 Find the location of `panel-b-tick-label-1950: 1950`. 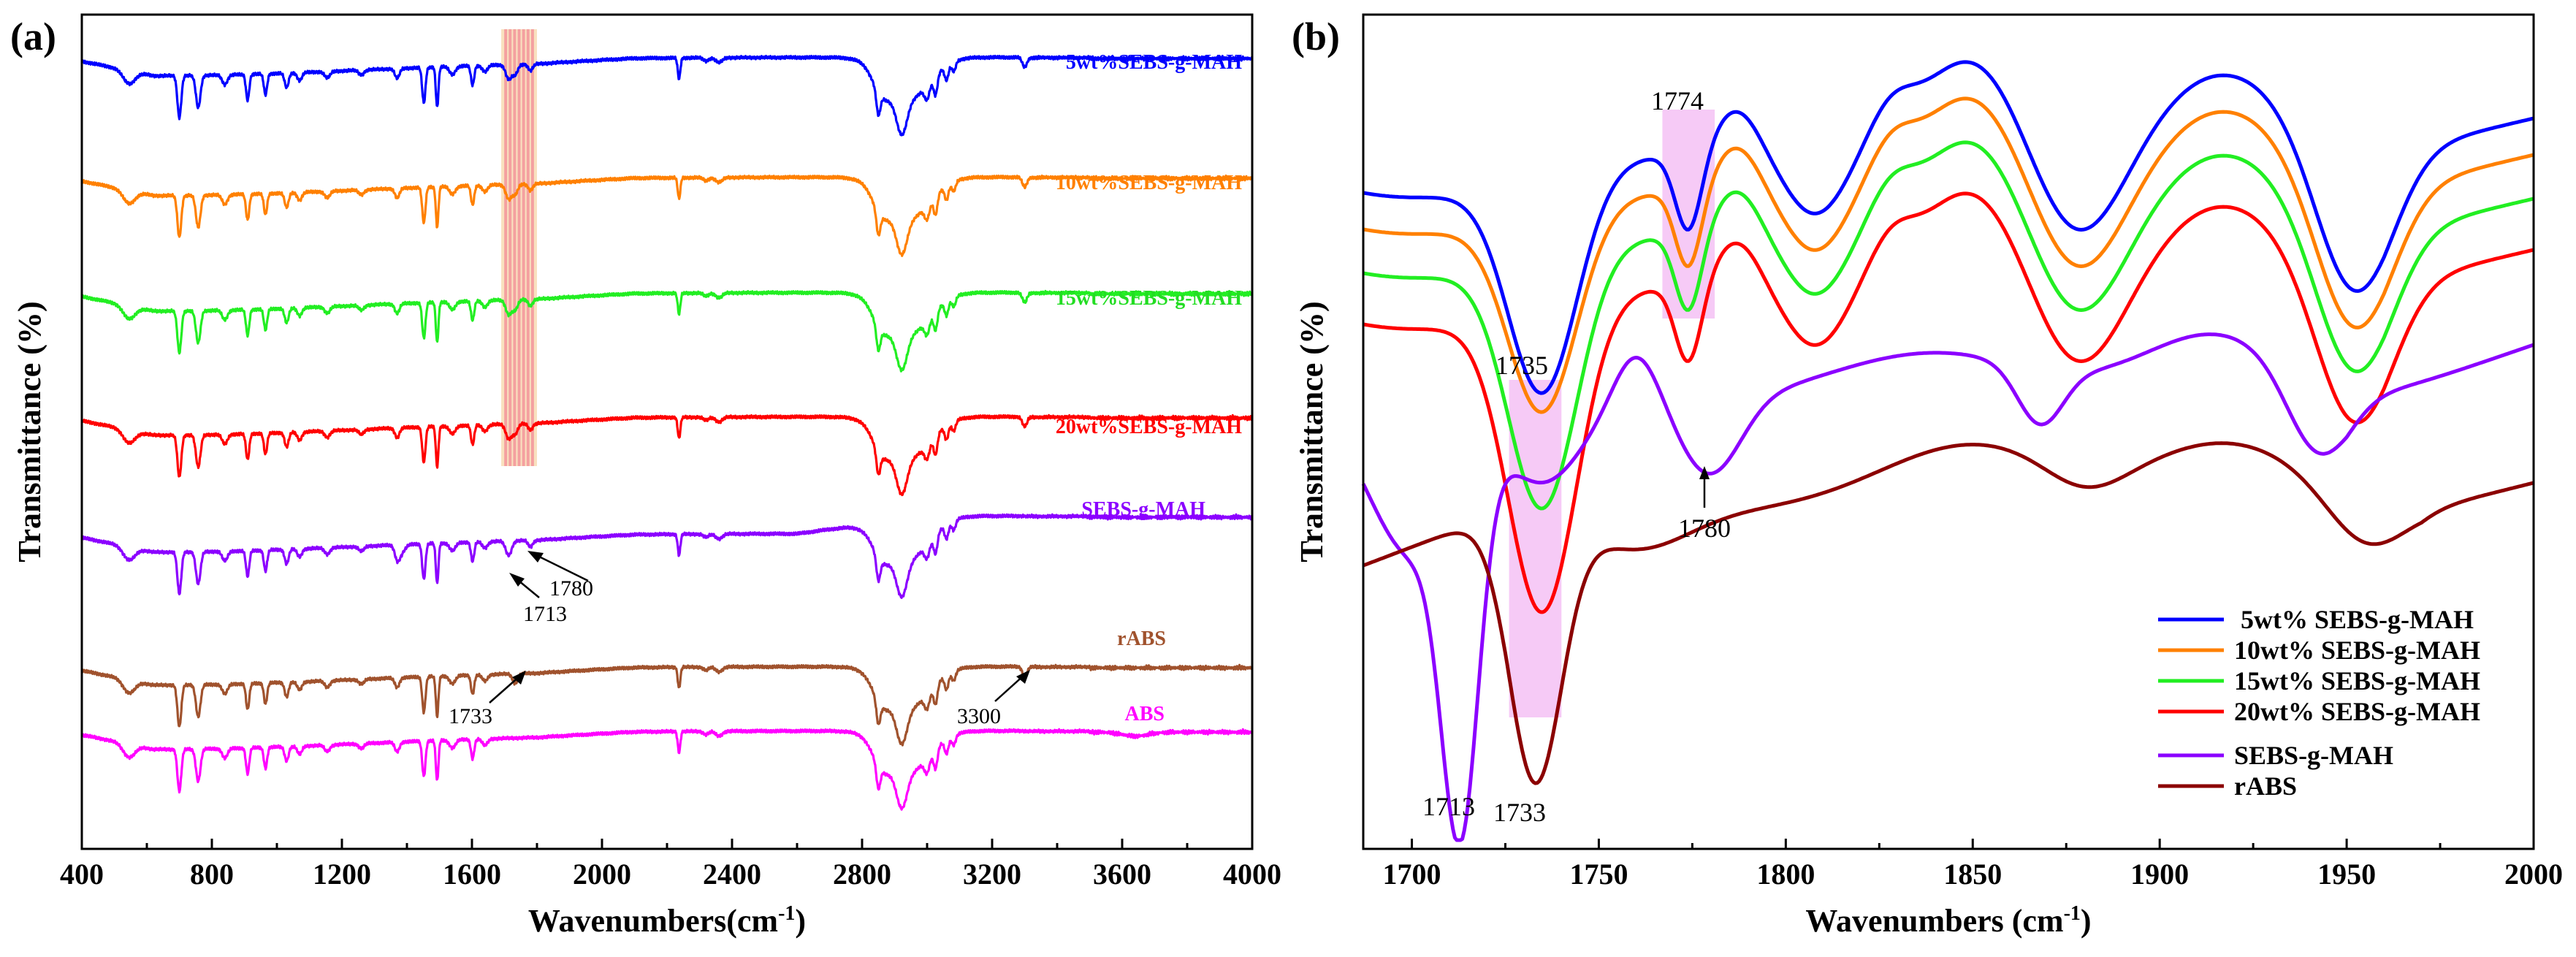

panel-b-tick-label-1950: 1950 is located at coordinates (2346, 874).